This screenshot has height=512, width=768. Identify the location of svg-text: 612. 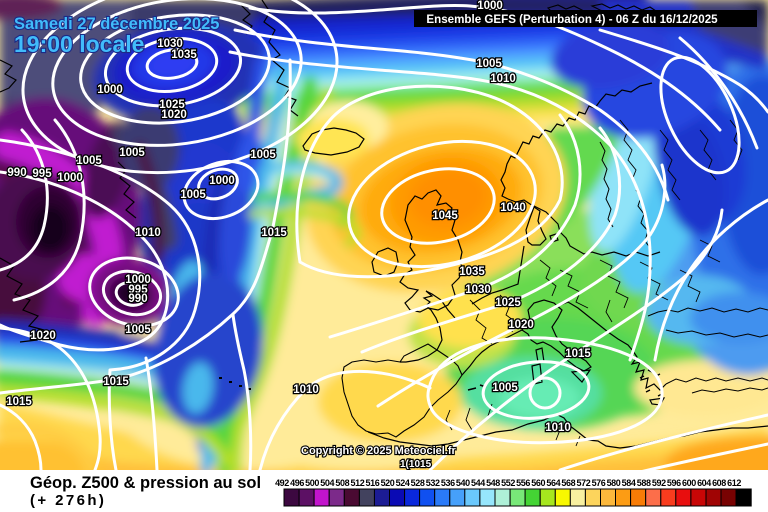
(734, 483).